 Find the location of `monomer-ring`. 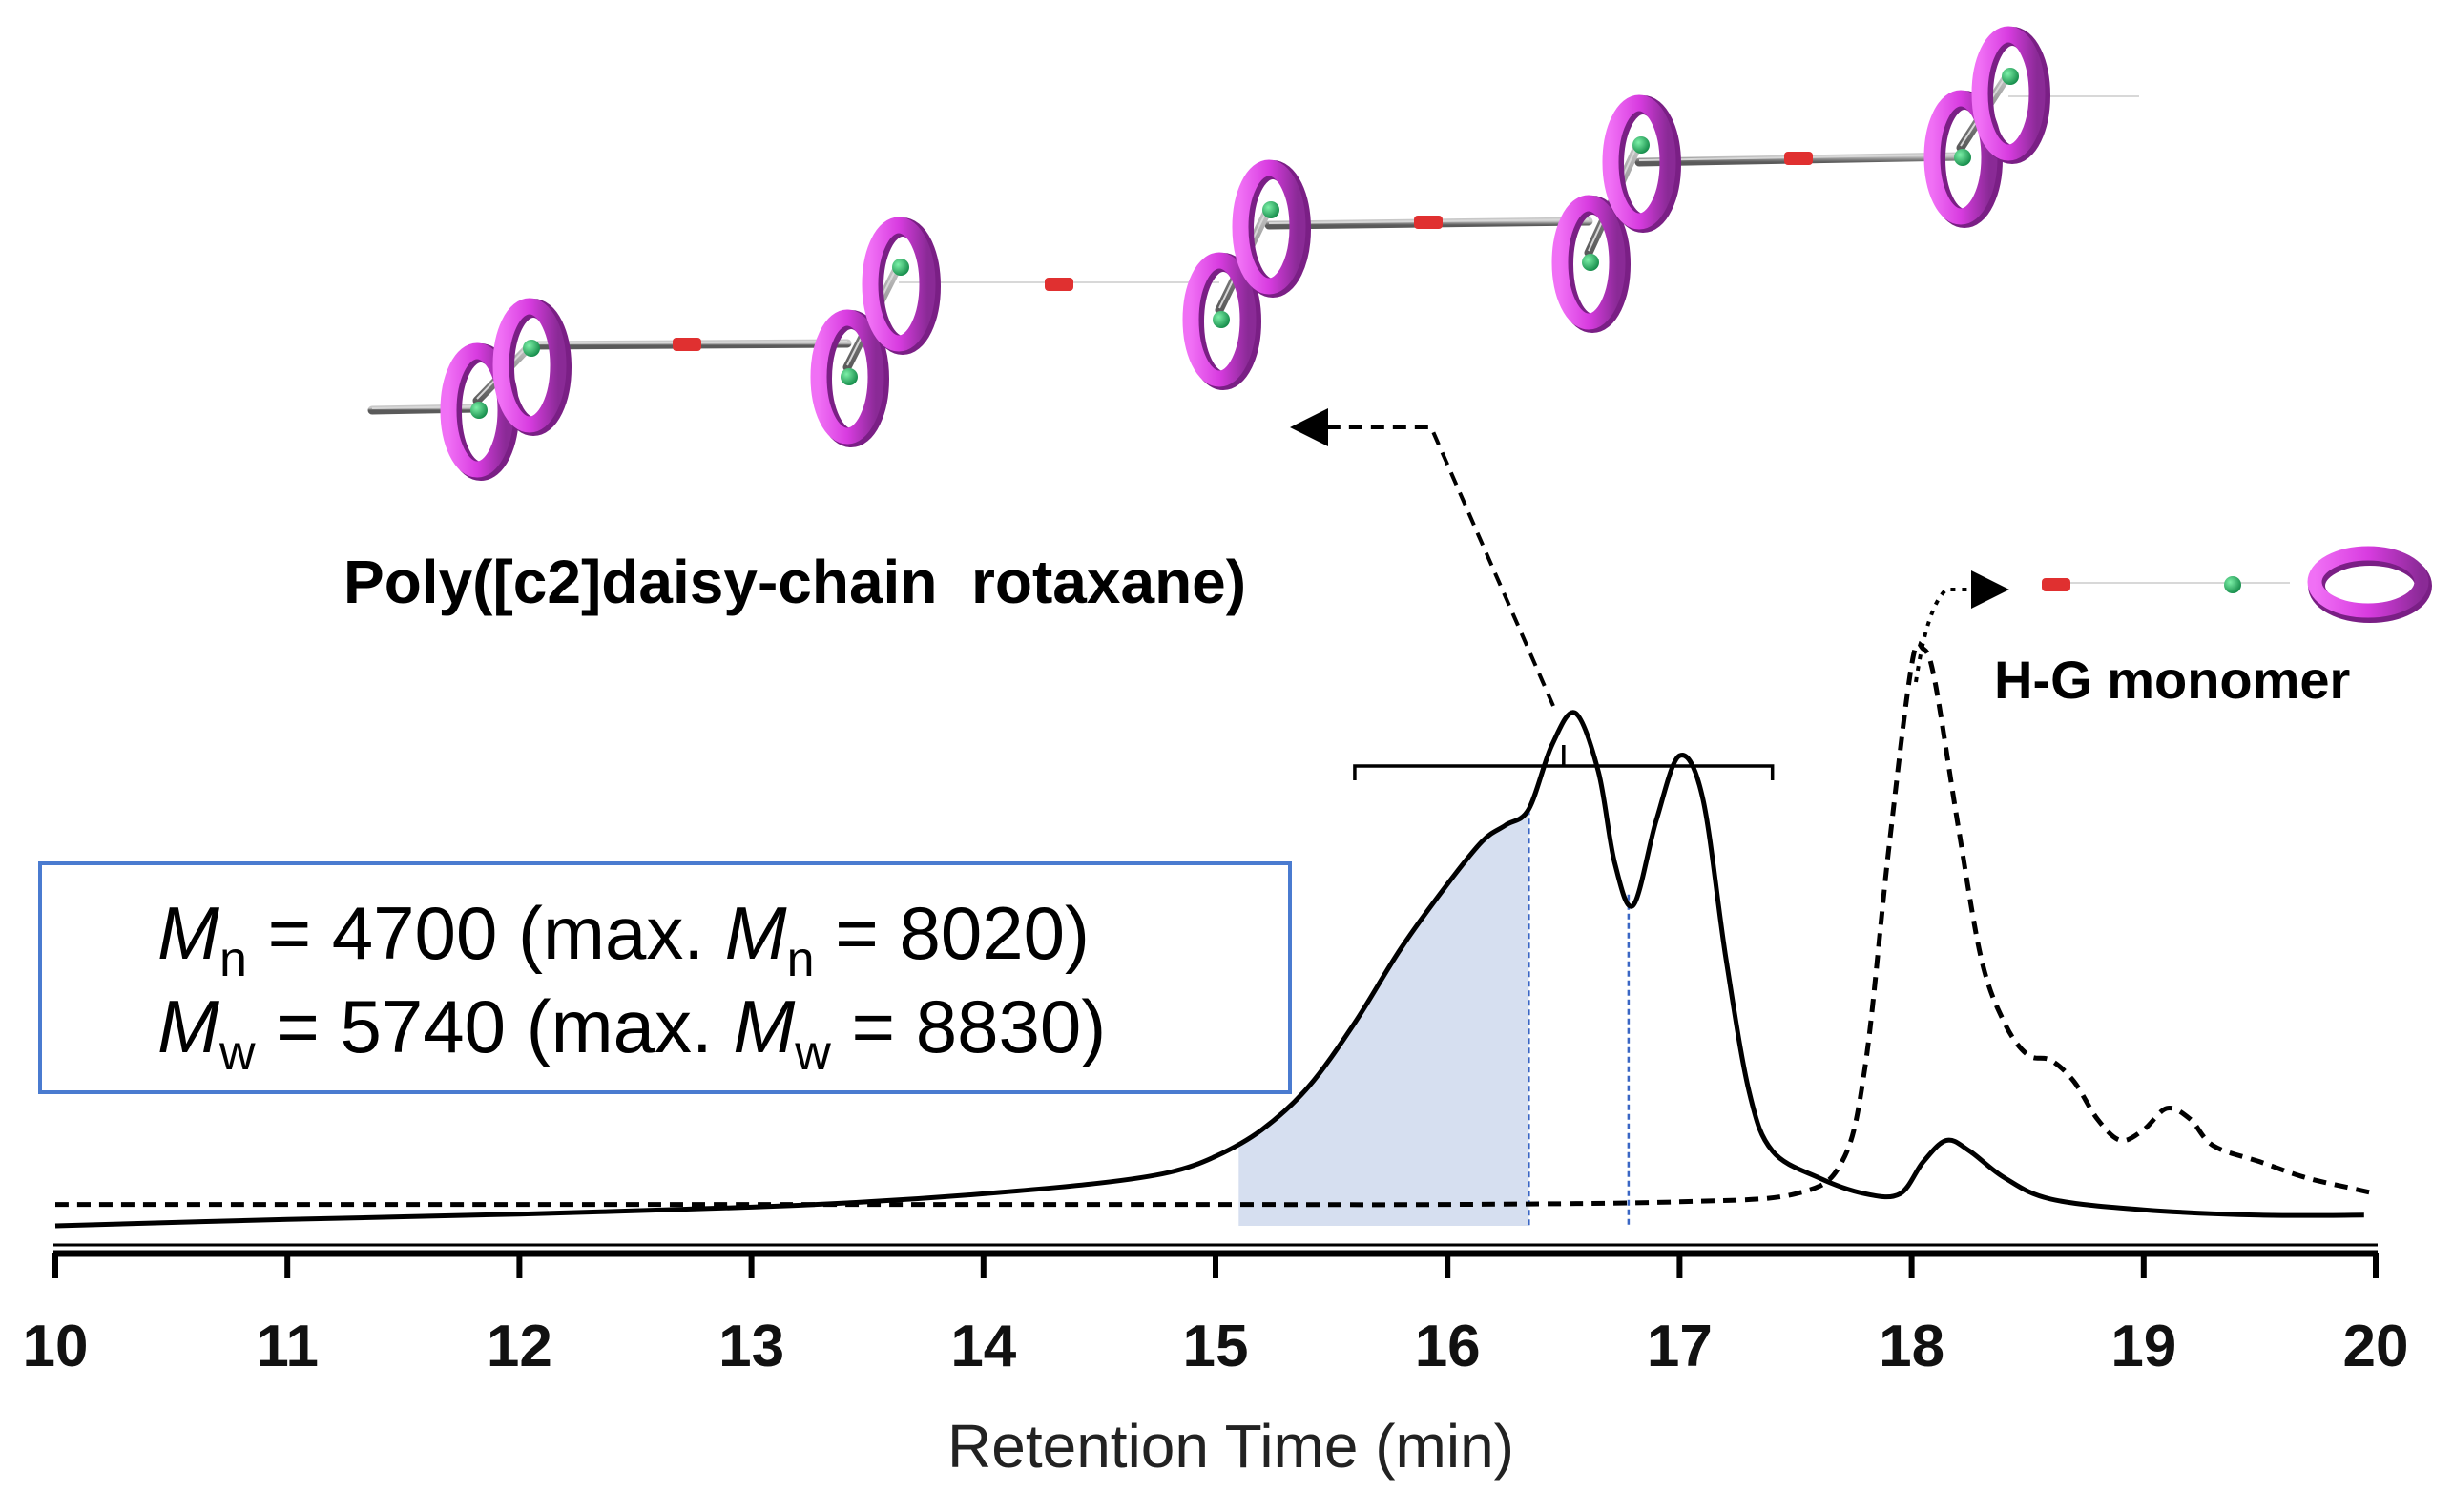

monomer-ring is located at coordinates (2368, 582).